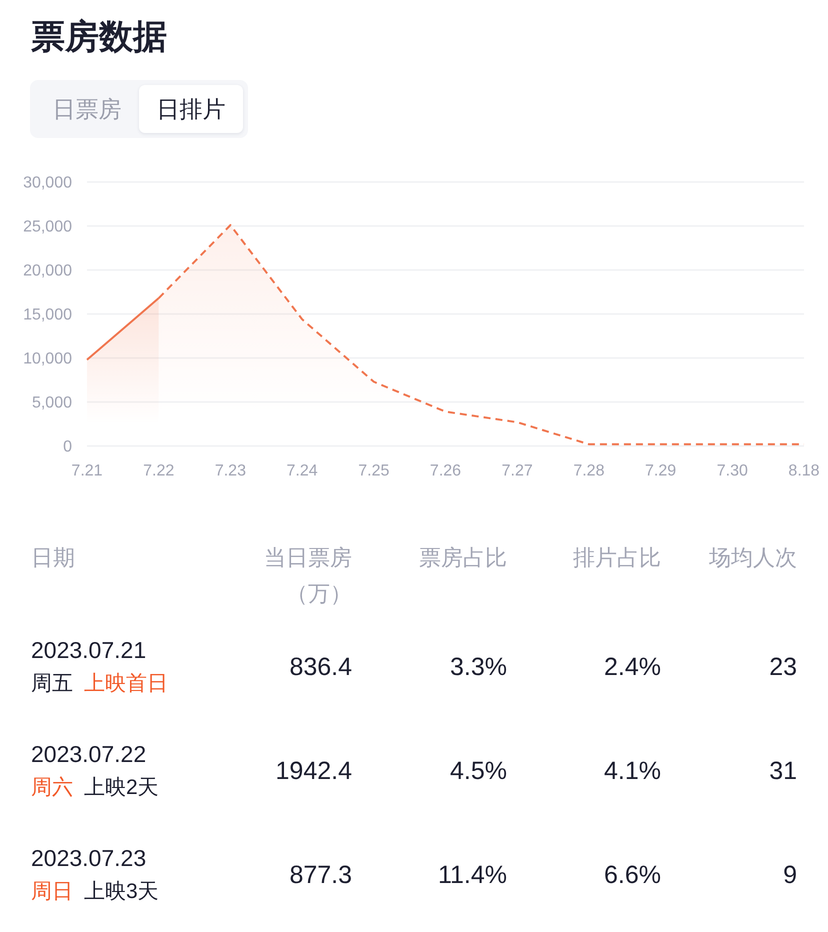  What do you see at coordinates (314, 771) in the screenshot?
I see `text: 1942.4` at bounding box center [314, 771].